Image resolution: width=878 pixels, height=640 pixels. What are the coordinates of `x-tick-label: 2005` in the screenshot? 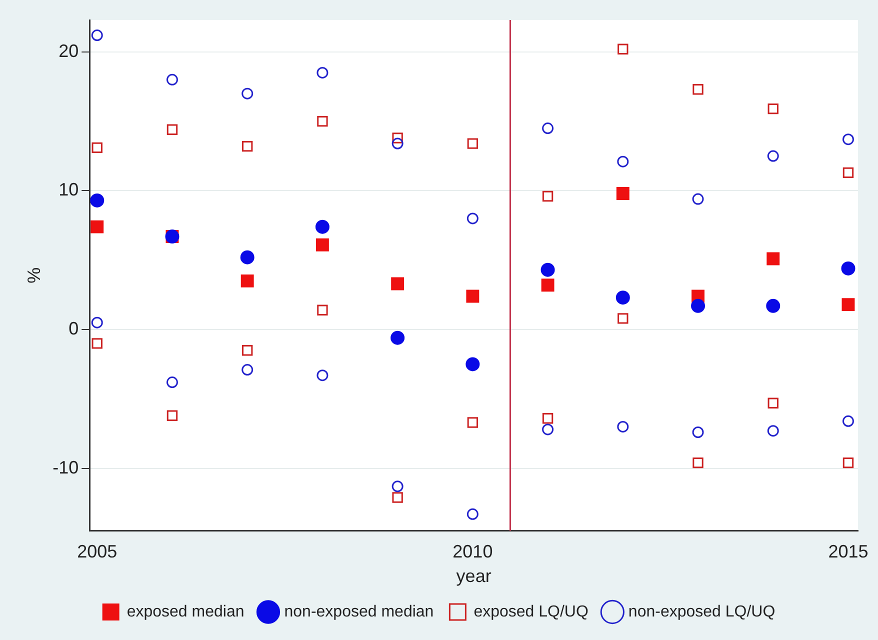 It's located at (97, 552).